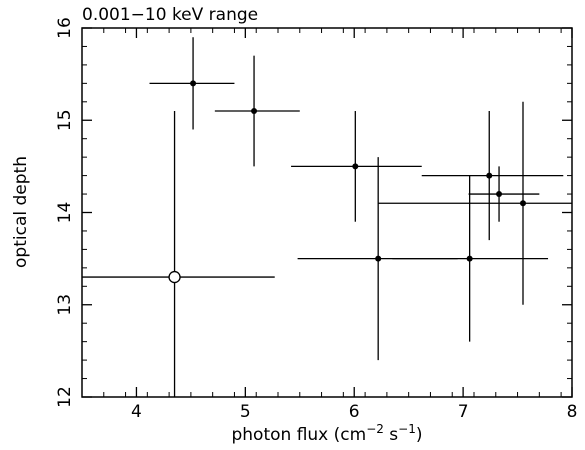 This screenshot has width=585, height=450. Describe the element at coordinates (407, 429) in the screenshot. I see `x-axis-title-sup2: −1` at that location.